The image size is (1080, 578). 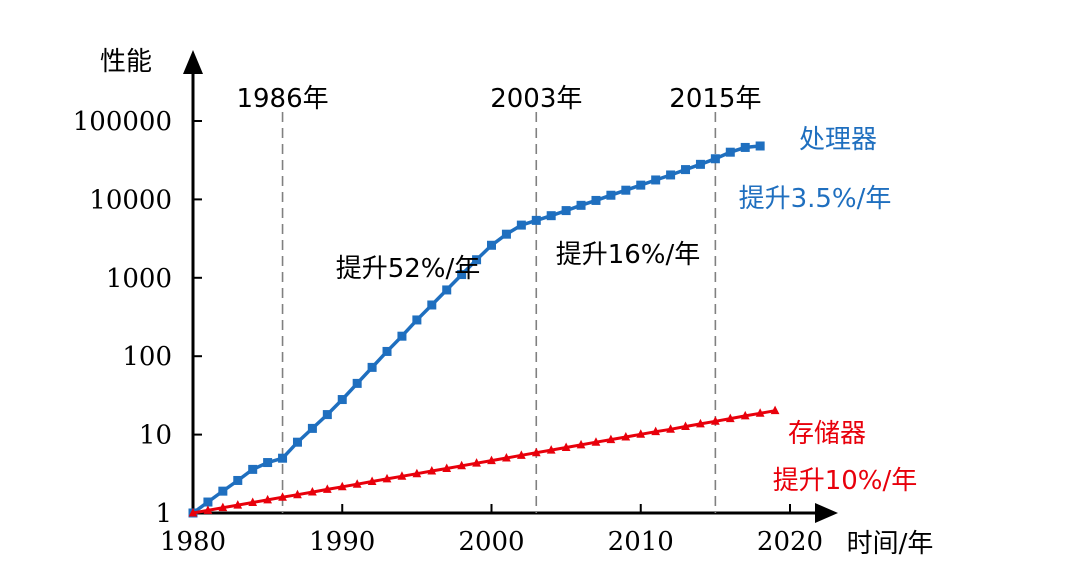 What do you see at coordinates (536, 99) in the screenshot?
I see `vline-label-2003: 2003年` at bounding box center [536, 99].